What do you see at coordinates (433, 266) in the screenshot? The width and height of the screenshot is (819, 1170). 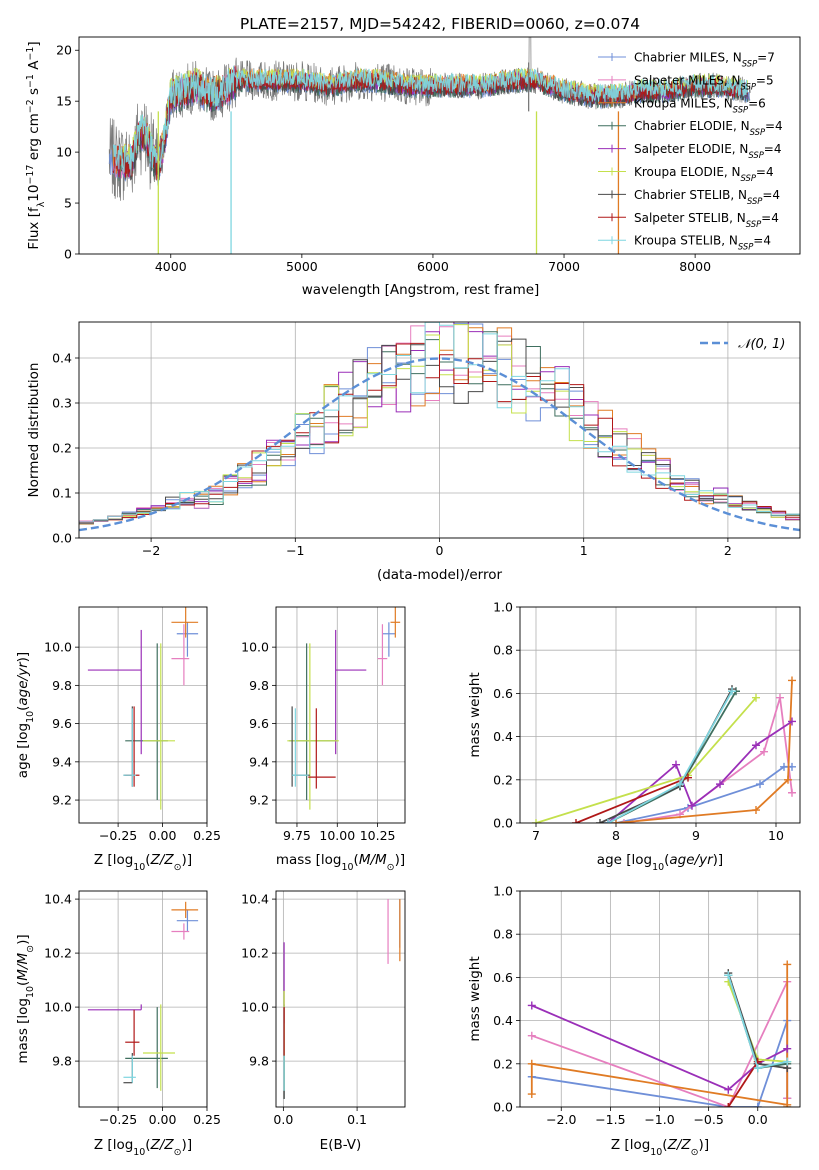 I see `x-tick-label: 6000` at bounding box center [433, 266].